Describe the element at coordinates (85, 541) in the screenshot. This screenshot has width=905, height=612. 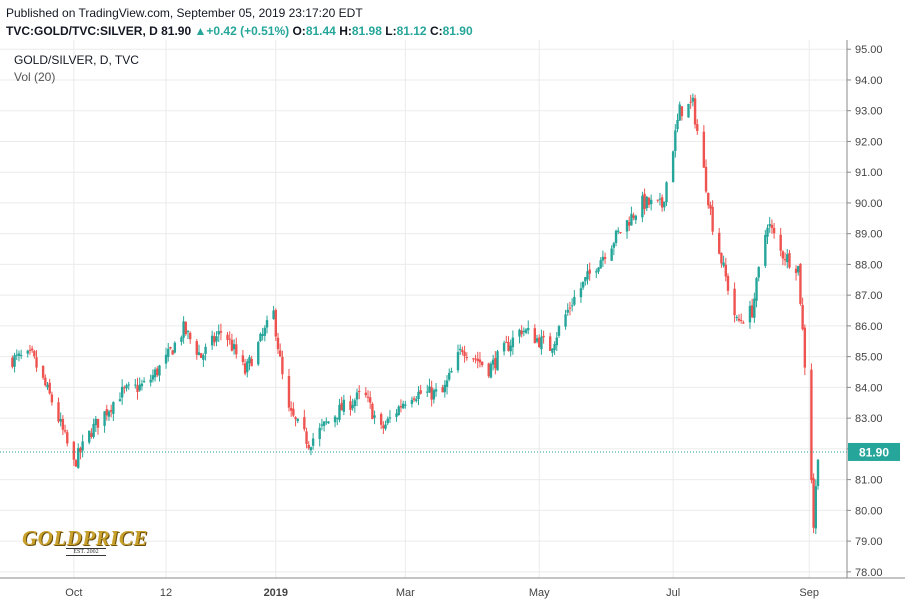
I see `goldprice-logo: GOLDPRICE EST. 2002` at that location.